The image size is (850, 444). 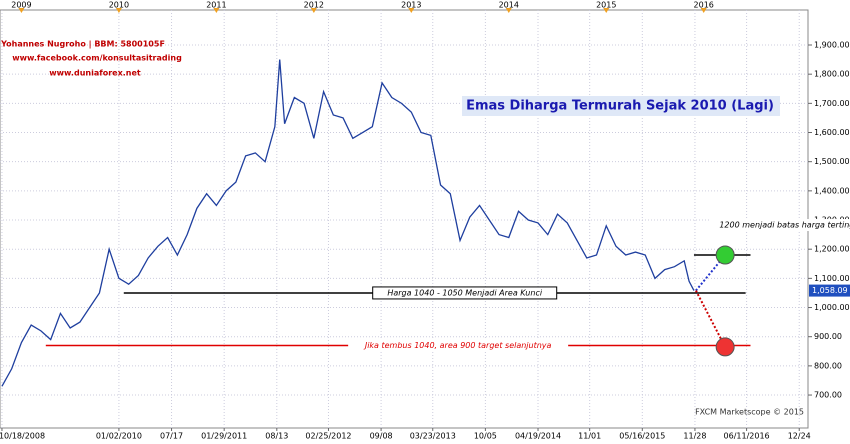 I want to click on y-tick-label: 1,900.00, so click(x=832, y=45).